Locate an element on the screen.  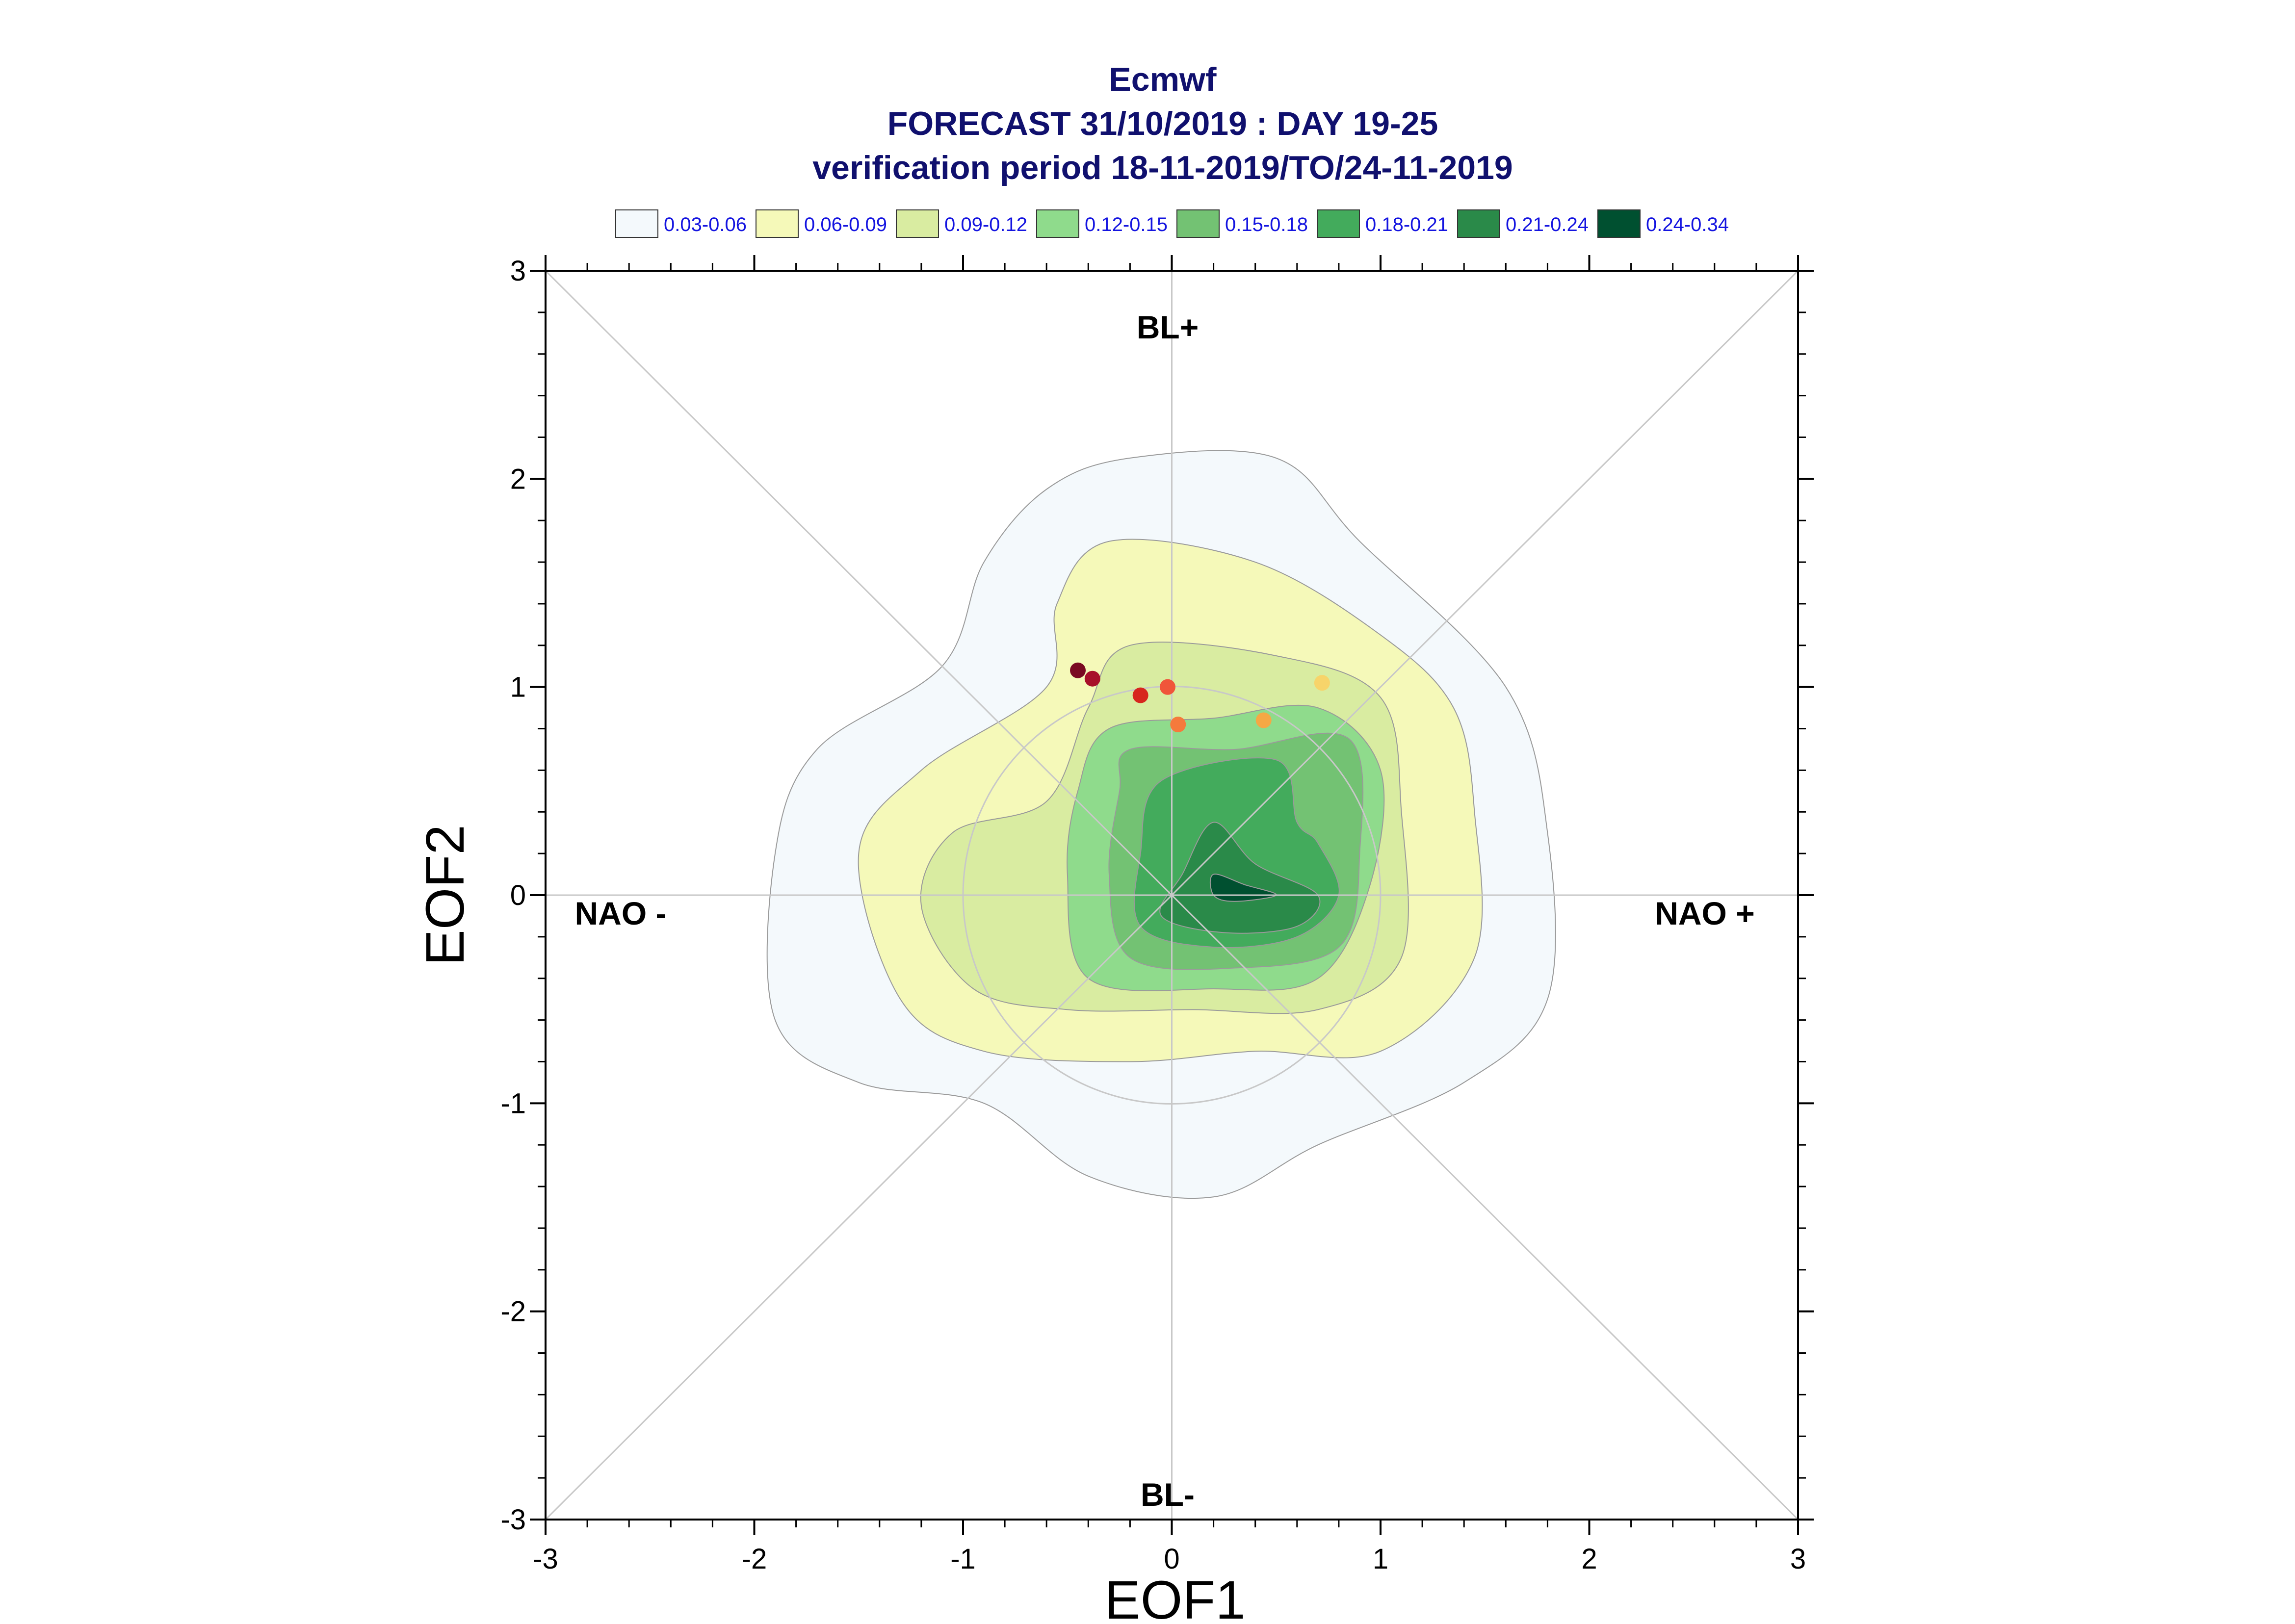
chart-subtitle: FORECAST 31/10/2019 : DAY 19-25 is located at coordinates (1162, 123).